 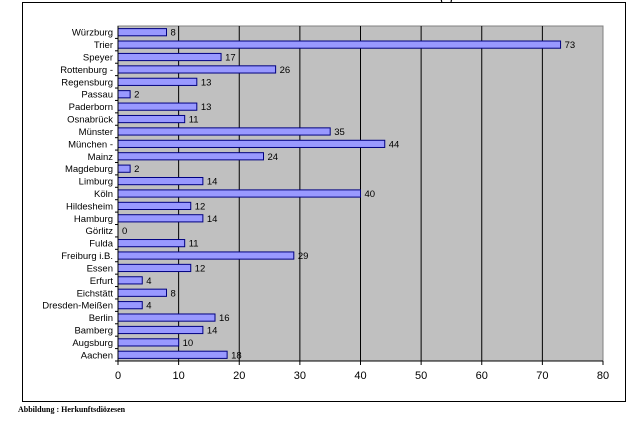 What do you see at coordinates (273, 157) in the screenshot?
I see `data-label: 24` at bounding box center [273, 157].